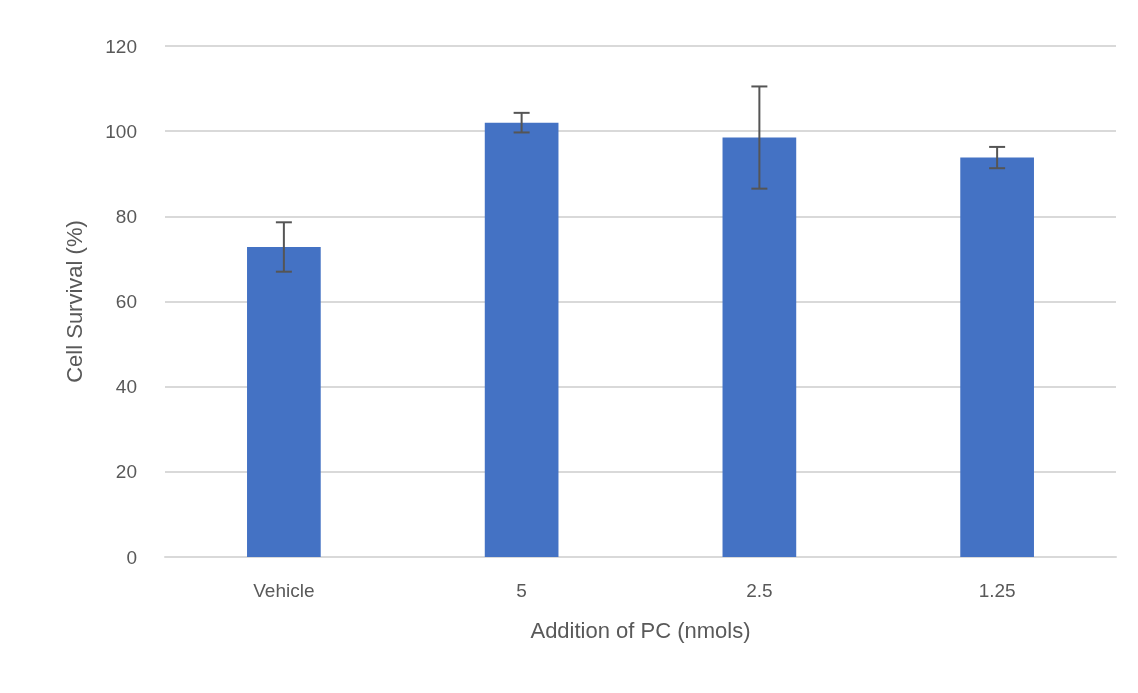  I want to click on y-tick-label: 0, so click(131, 557).